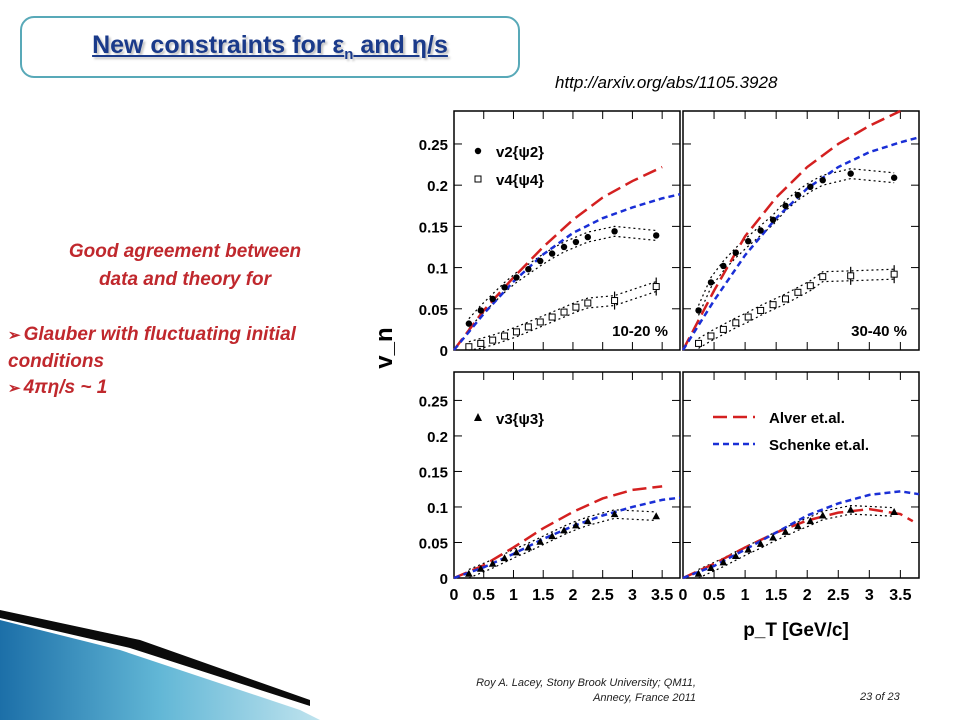 Image resolution: width=960 pixels, height=720 pixels. I want to click on reference-link: http://arxiv.org/abs/1105.3928, so click(666, 82).